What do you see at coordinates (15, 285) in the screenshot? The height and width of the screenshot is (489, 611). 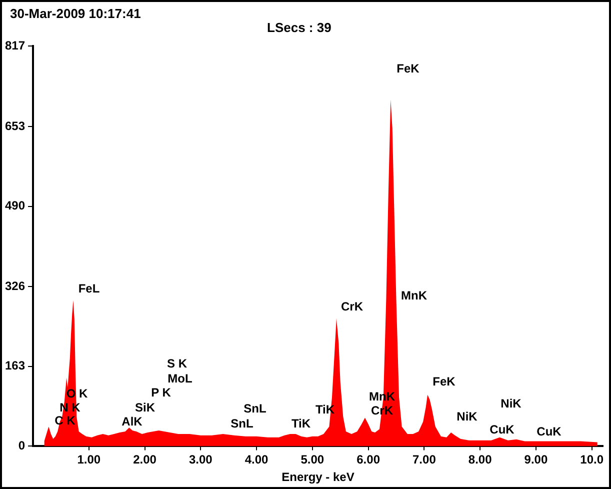 I see `y-tick-label: 326` at bounding box center [15, 285].